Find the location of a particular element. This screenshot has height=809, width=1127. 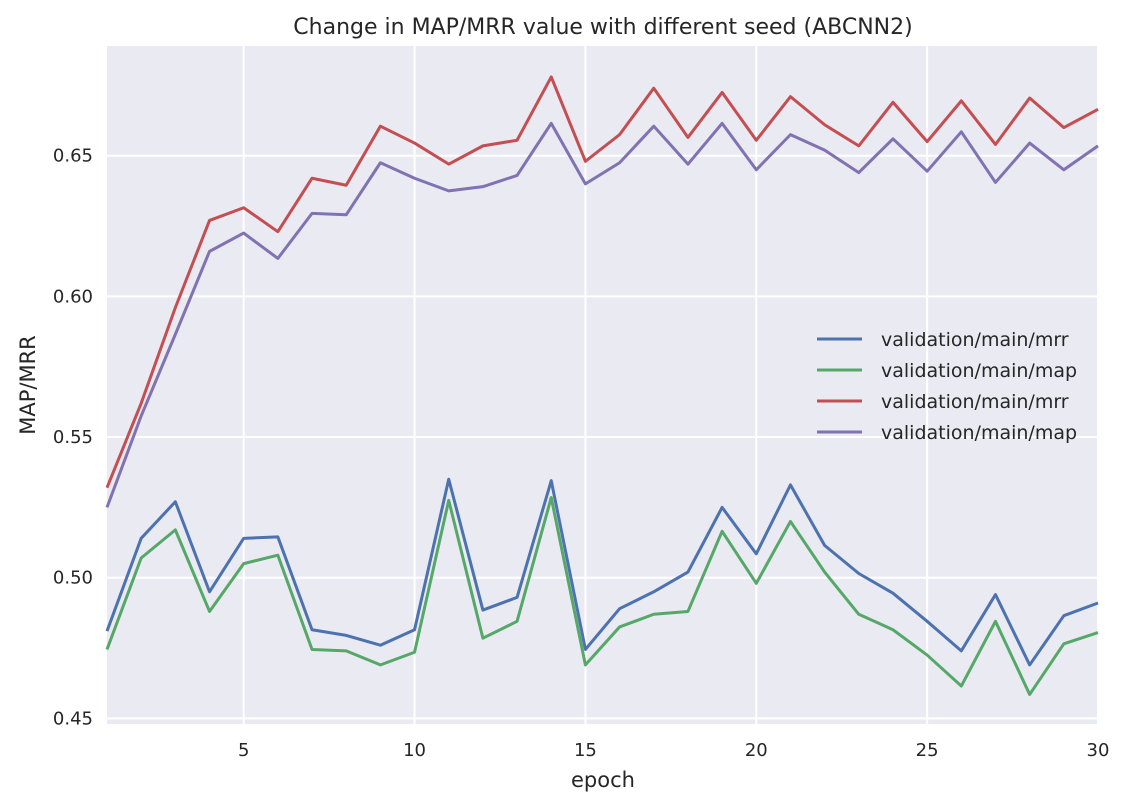

y-ticks: 0.45 0.50 0.55 0.60 0.65 is located at coordinates (73, 438).